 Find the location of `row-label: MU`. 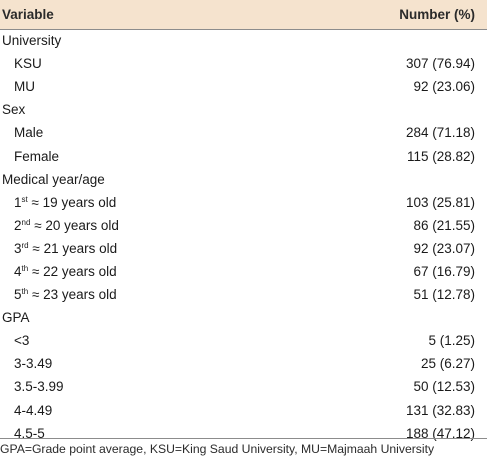

row-label: MU is located at coordinates (24, 87).